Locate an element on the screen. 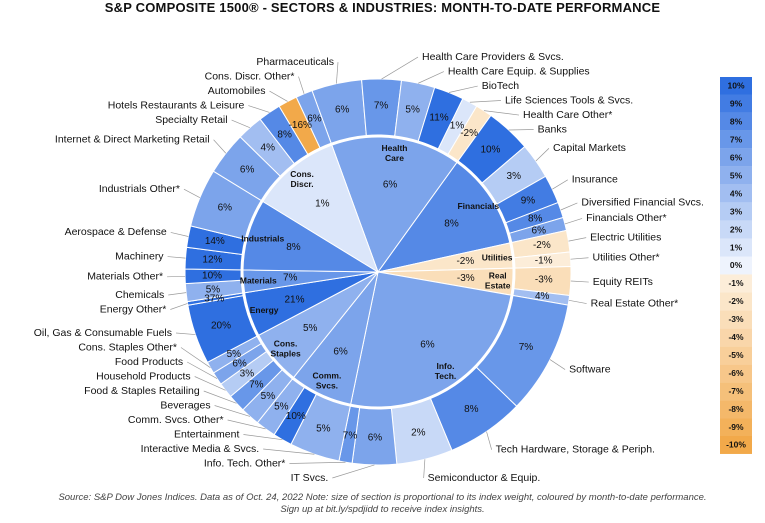 The image size is (765, 523). legend-label: 4% is located at coordinates (736, 193).